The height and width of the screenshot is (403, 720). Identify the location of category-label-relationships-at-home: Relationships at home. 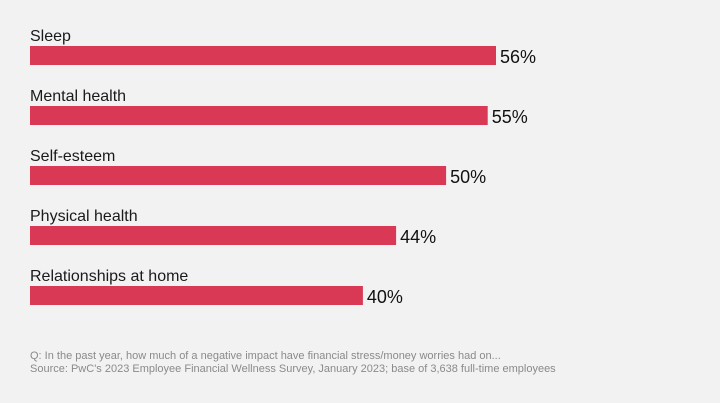
(109, 276).